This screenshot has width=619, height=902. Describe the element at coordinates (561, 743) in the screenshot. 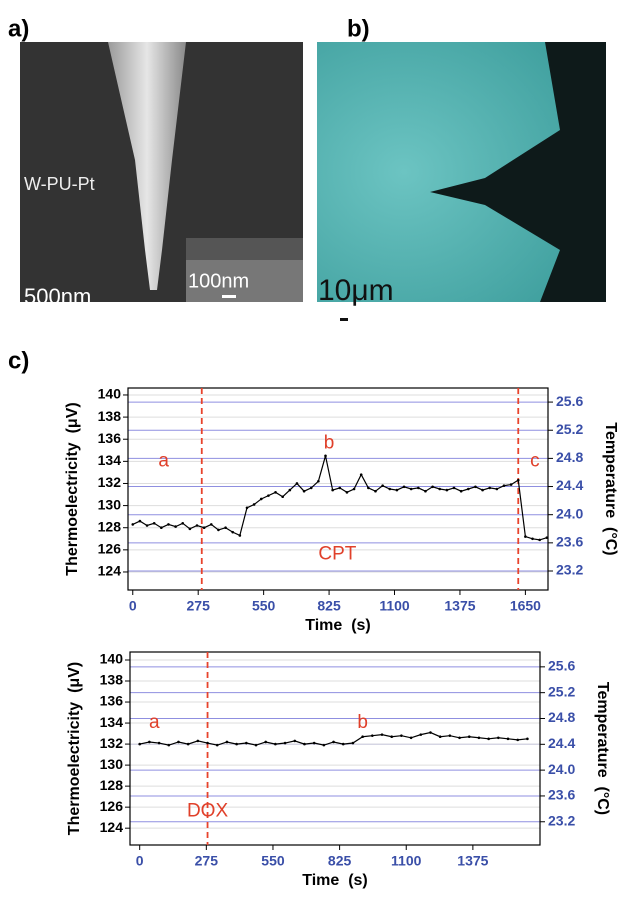

I see `y2-tick-label: 24.4` at that location.